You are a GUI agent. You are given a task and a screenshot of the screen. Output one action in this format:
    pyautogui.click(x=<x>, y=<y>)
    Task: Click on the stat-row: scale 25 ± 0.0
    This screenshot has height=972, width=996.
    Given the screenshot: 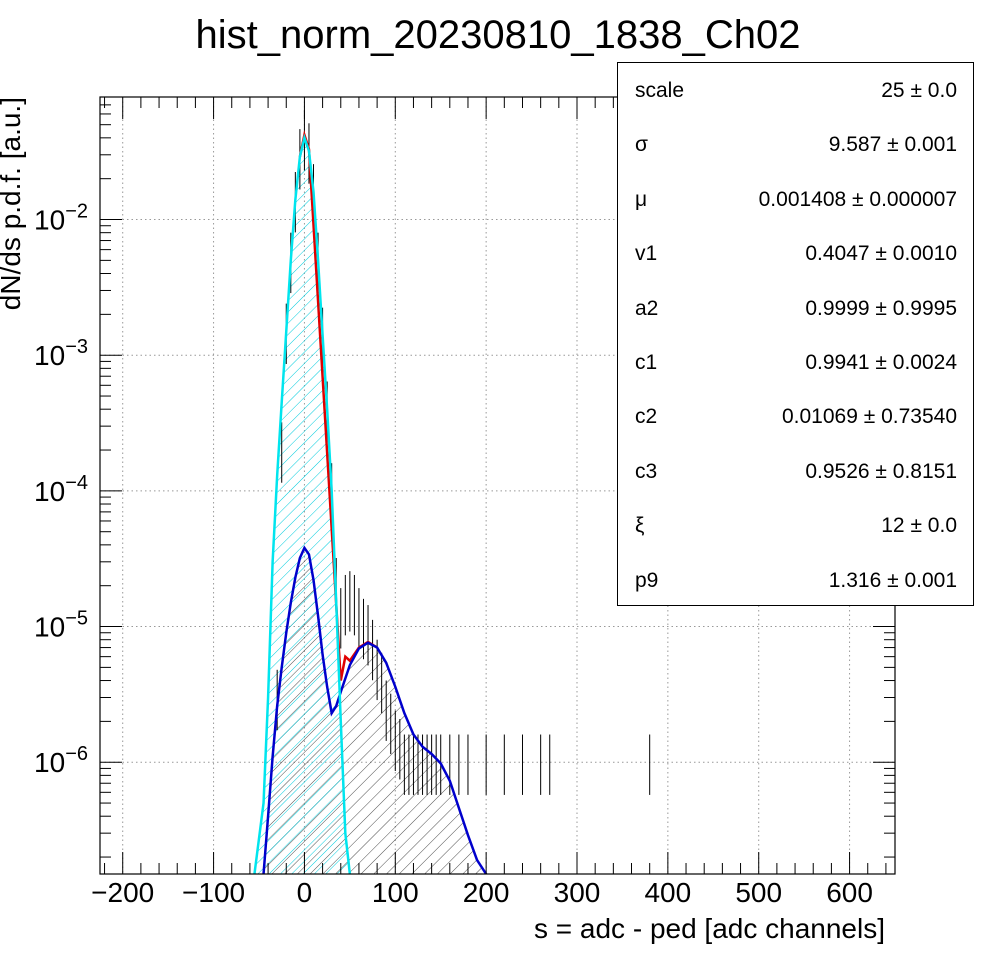 What is the action you would take?
    pyautogui.click(x=795, y=90)
    